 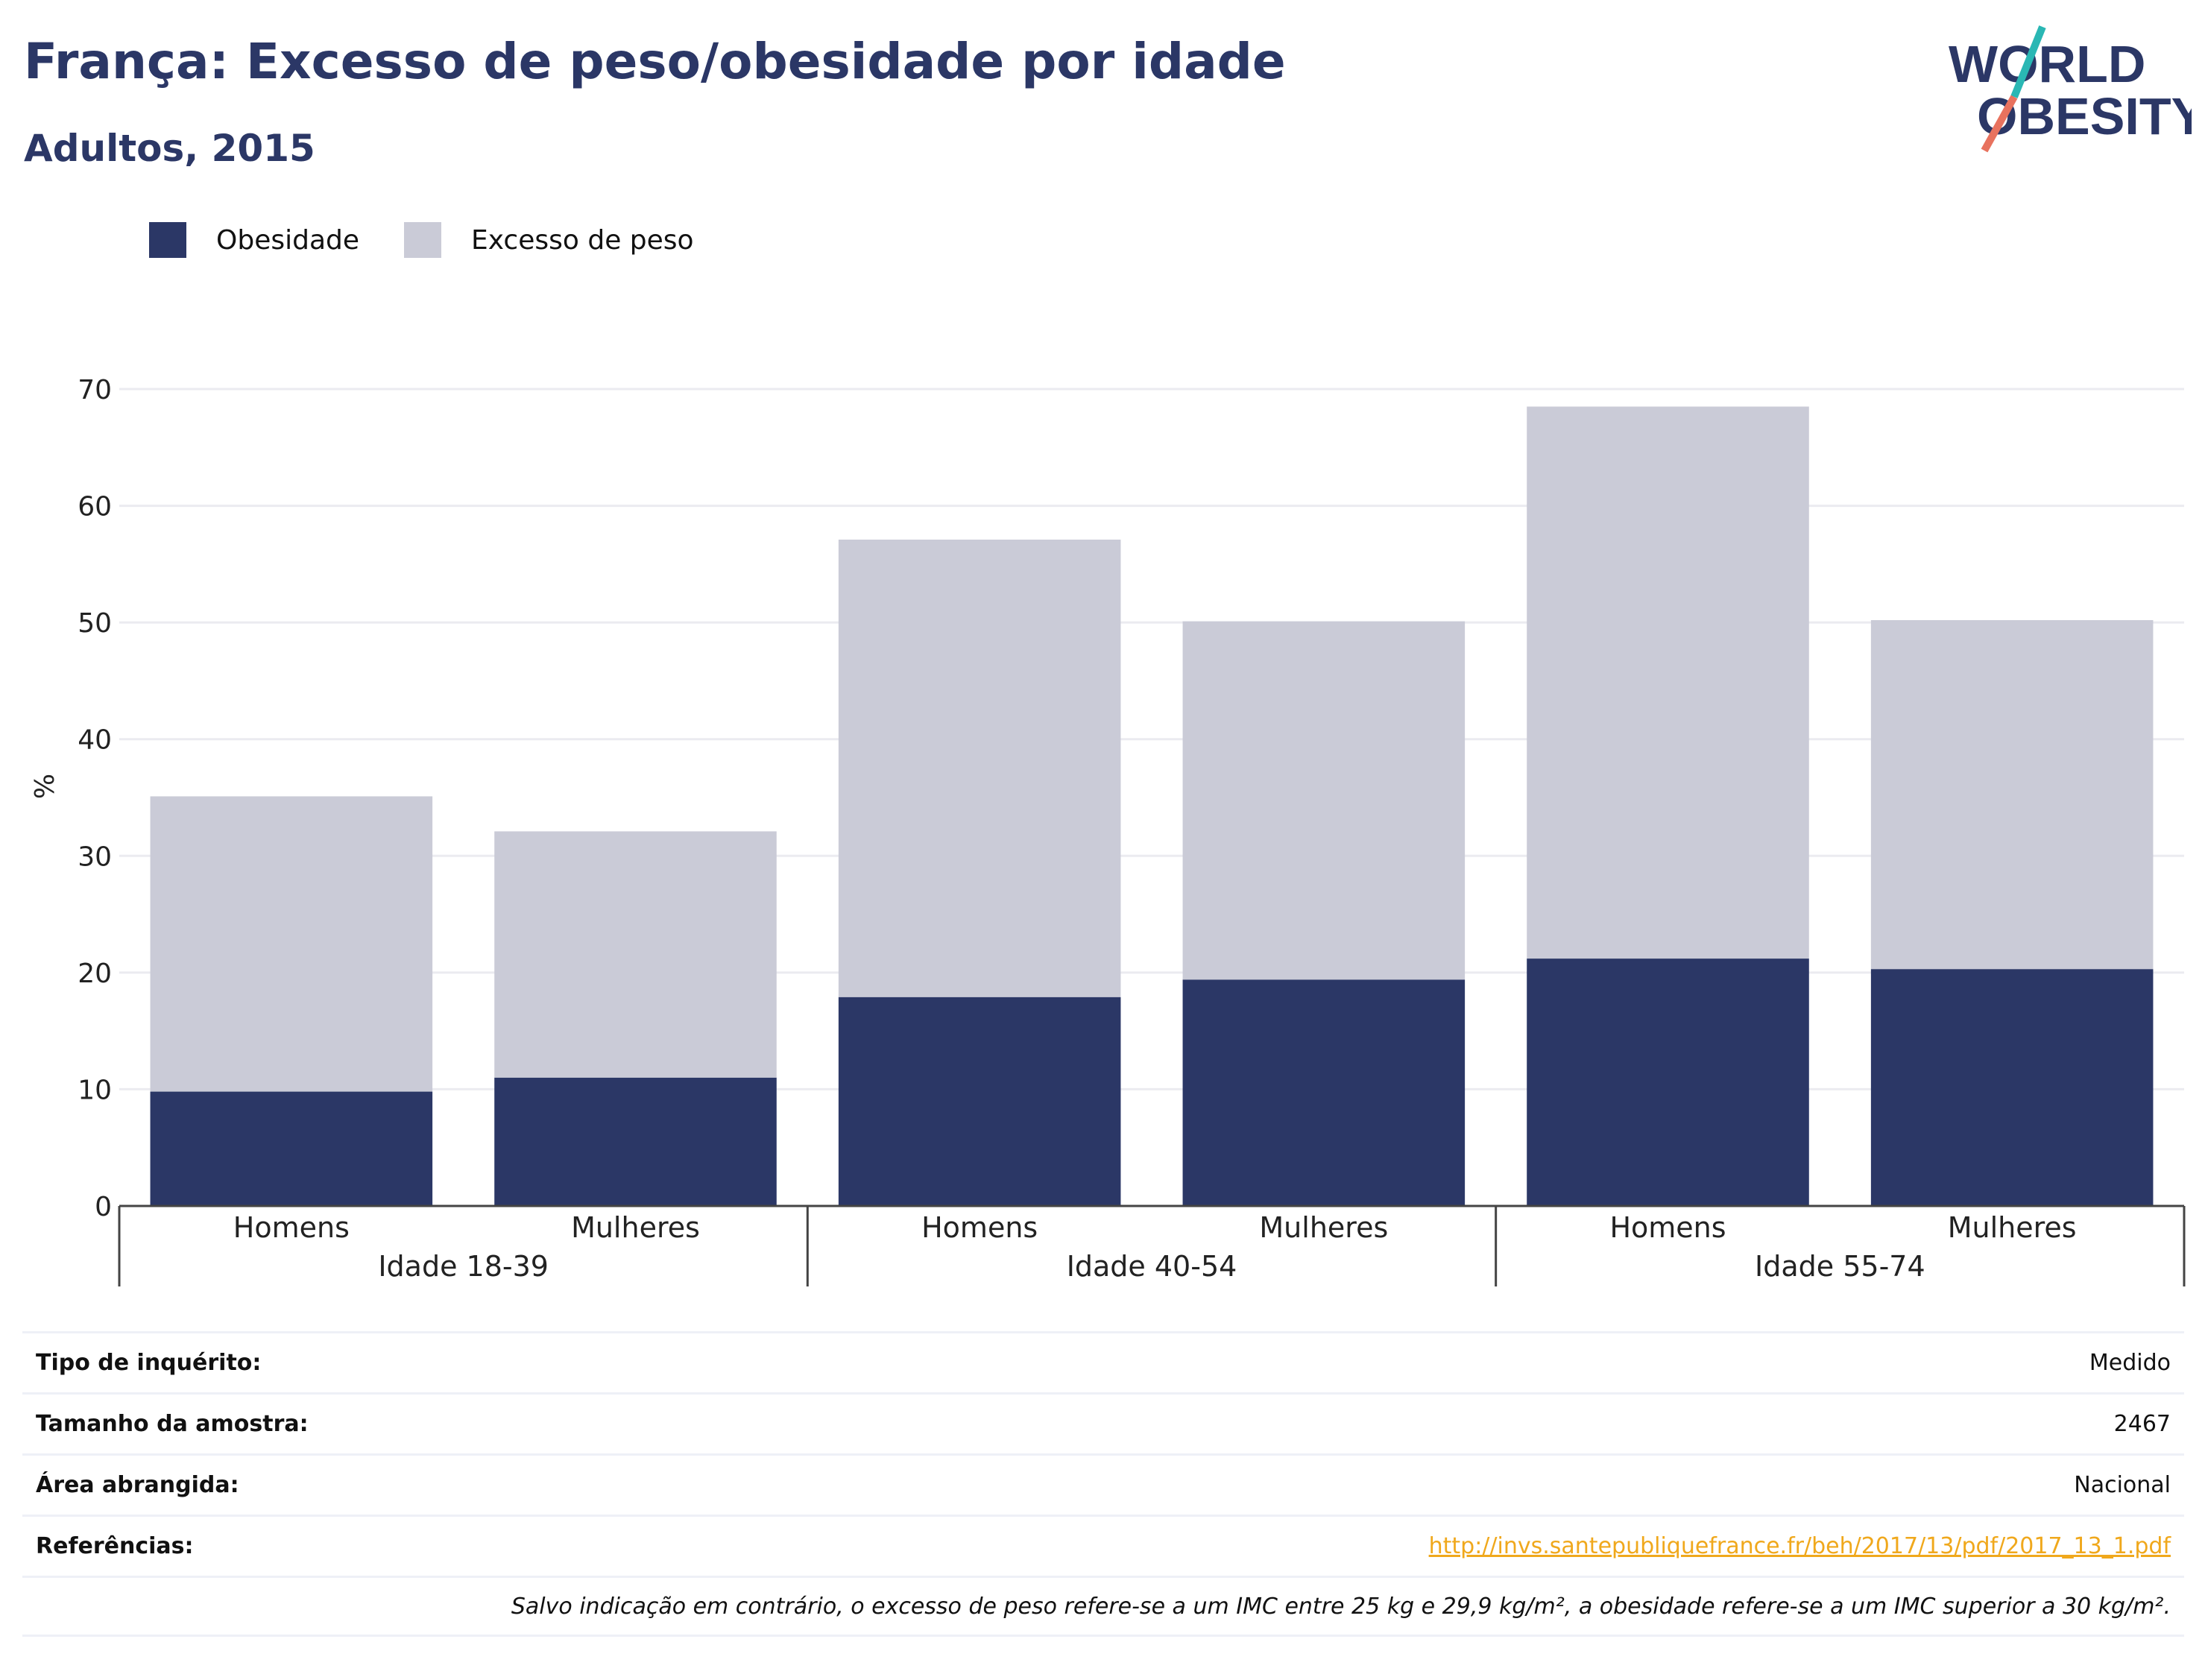 I want to click on chart-subtitle: Adultos, 2015, so click(x=169, y=148).